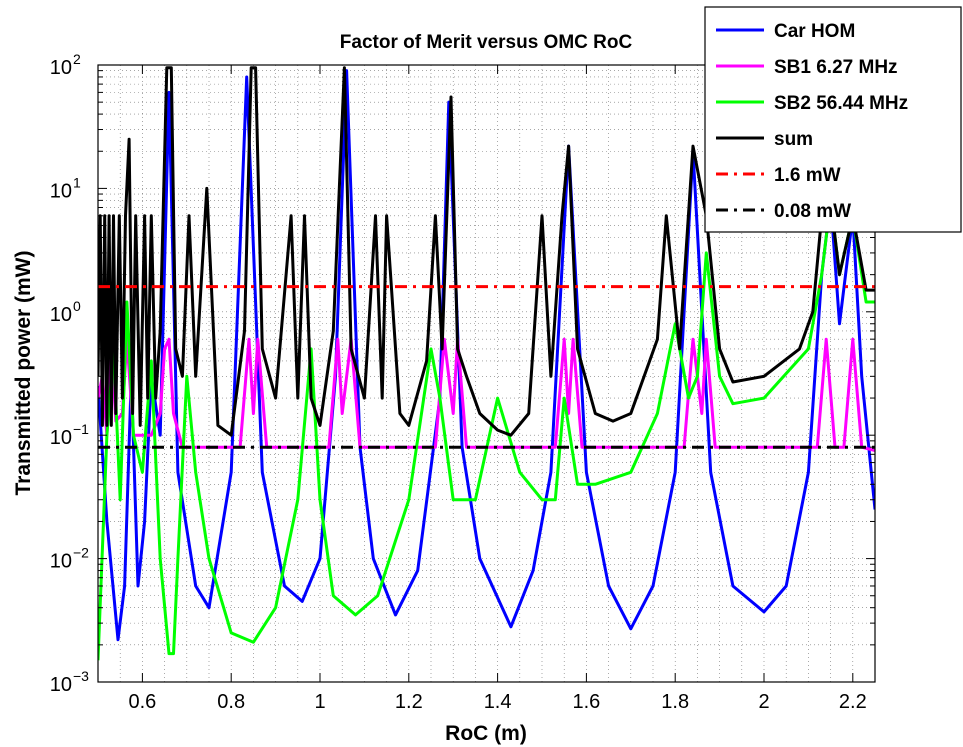 Image resolution: width=963 pixels, height=747 pixels. What do you see at coordinates (841, 103) in the screenshot?
I see `legend-label: SB2 56.44 MHz` at bounding box center [841, 103].